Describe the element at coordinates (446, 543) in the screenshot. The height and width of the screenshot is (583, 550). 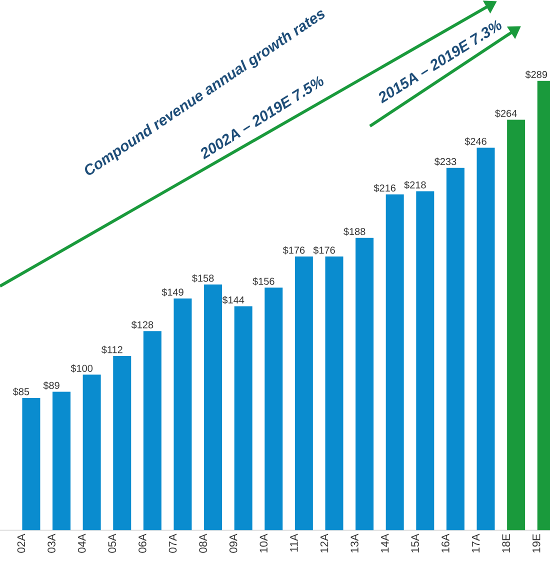
I see `x-tick-label: 16A` at that location.